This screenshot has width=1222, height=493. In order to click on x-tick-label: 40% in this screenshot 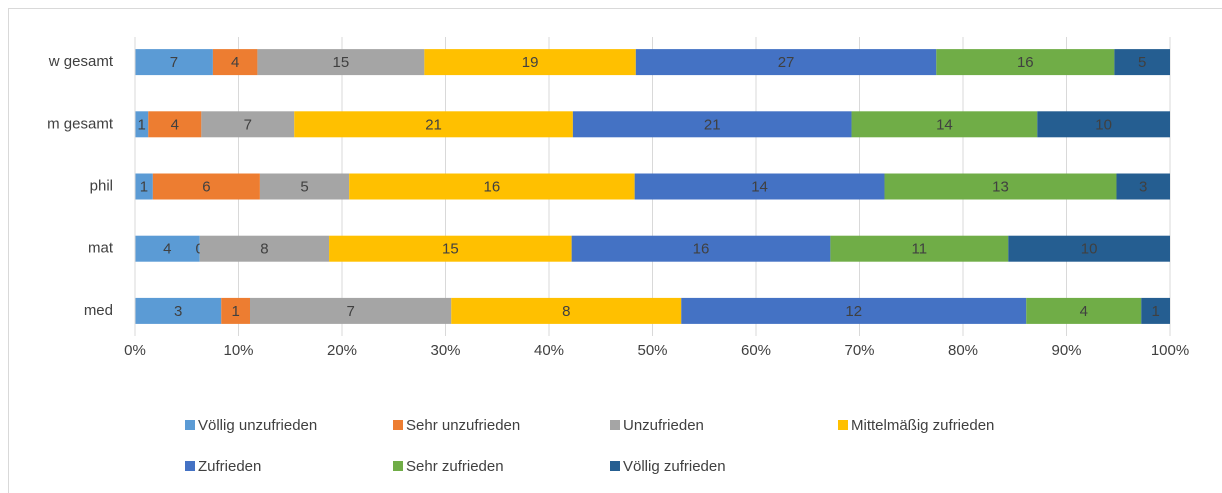, I will do `click(549, 350)`.